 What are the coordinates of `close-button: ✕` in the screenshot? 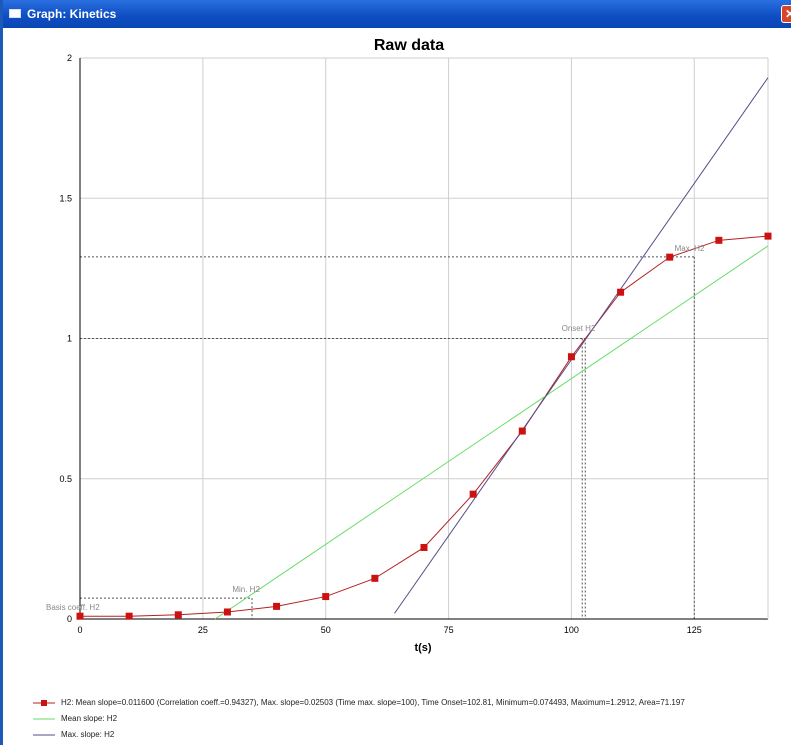 It's located at (786, 14).